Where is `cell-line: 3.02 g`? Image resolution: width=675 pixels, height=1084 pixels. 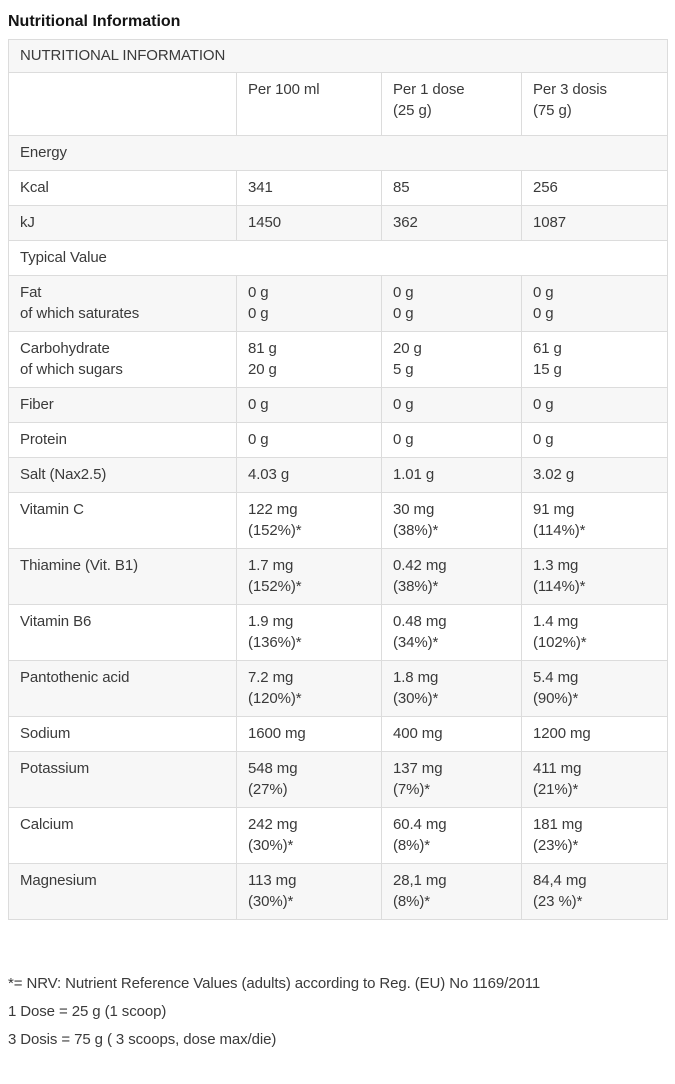
cell-line: 3.02 g is located at coordinates (554, 474).